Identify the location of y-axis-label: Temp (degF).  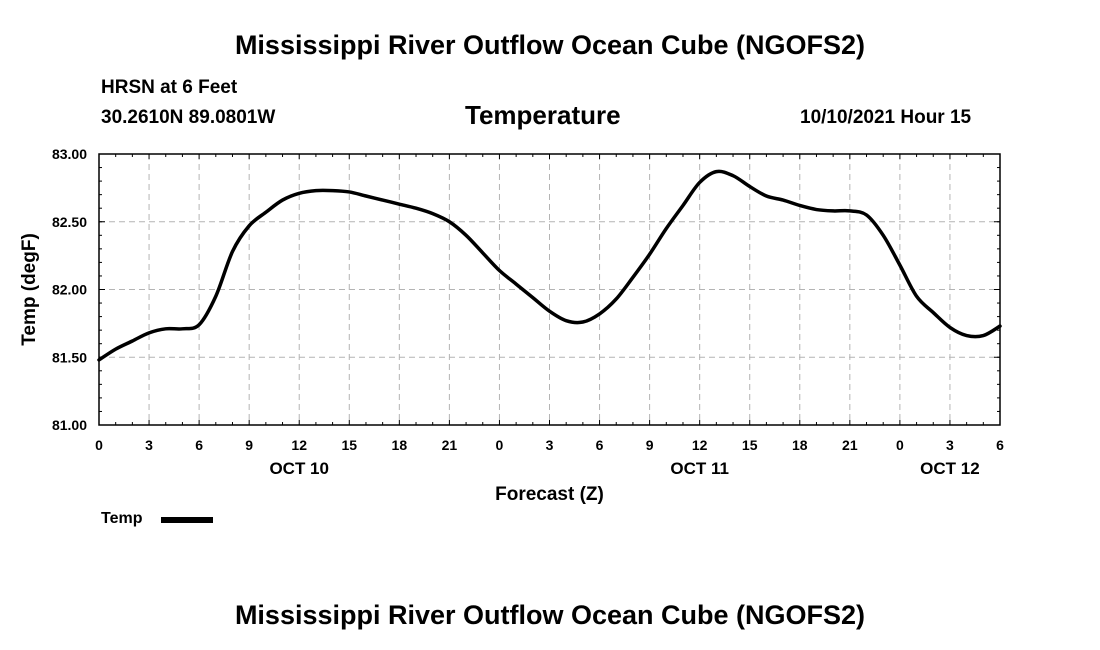
(29, 289).